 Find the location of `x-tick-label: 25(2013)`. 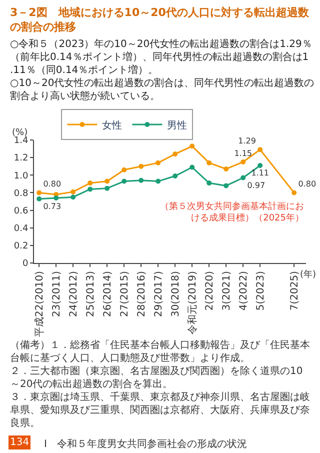

x-tick-label: 25(2013) is located at coordinates (90, 293).